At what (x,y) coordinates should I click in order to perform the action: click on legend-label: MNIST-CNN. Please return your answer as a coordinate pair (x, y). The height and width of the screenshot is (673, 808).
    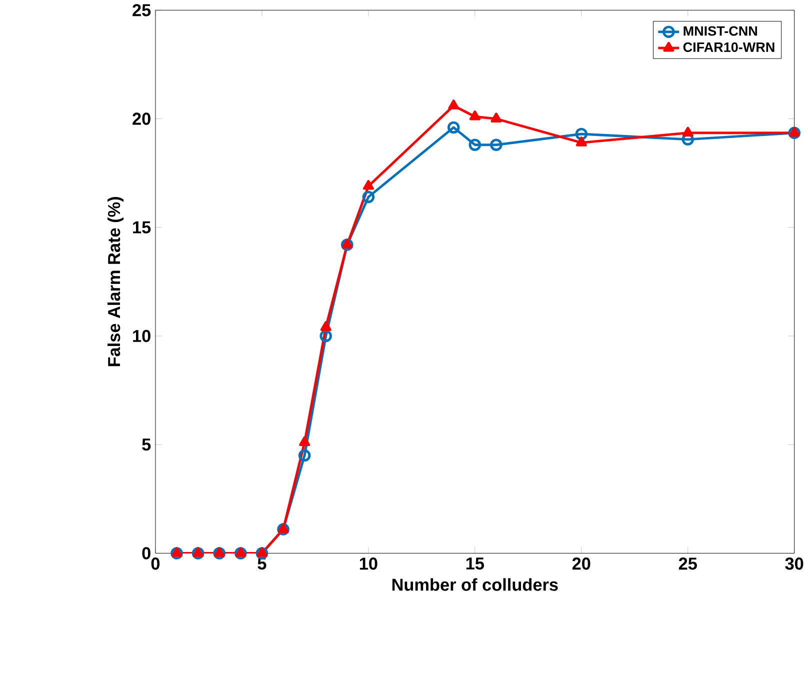
    Looking at the image, I should click on (720, 31).